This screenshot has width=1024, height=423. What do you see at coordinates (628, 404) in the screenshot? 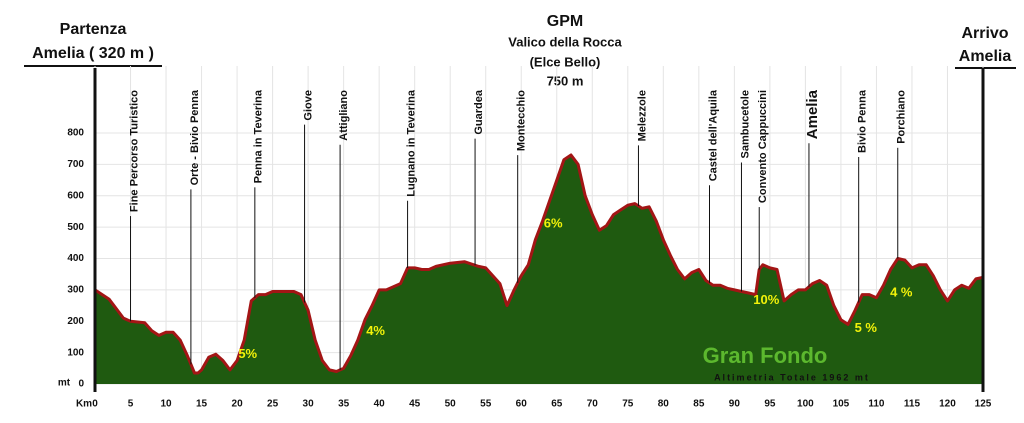
I see `x-tick-label: 75` at bounding box center [628, 404].